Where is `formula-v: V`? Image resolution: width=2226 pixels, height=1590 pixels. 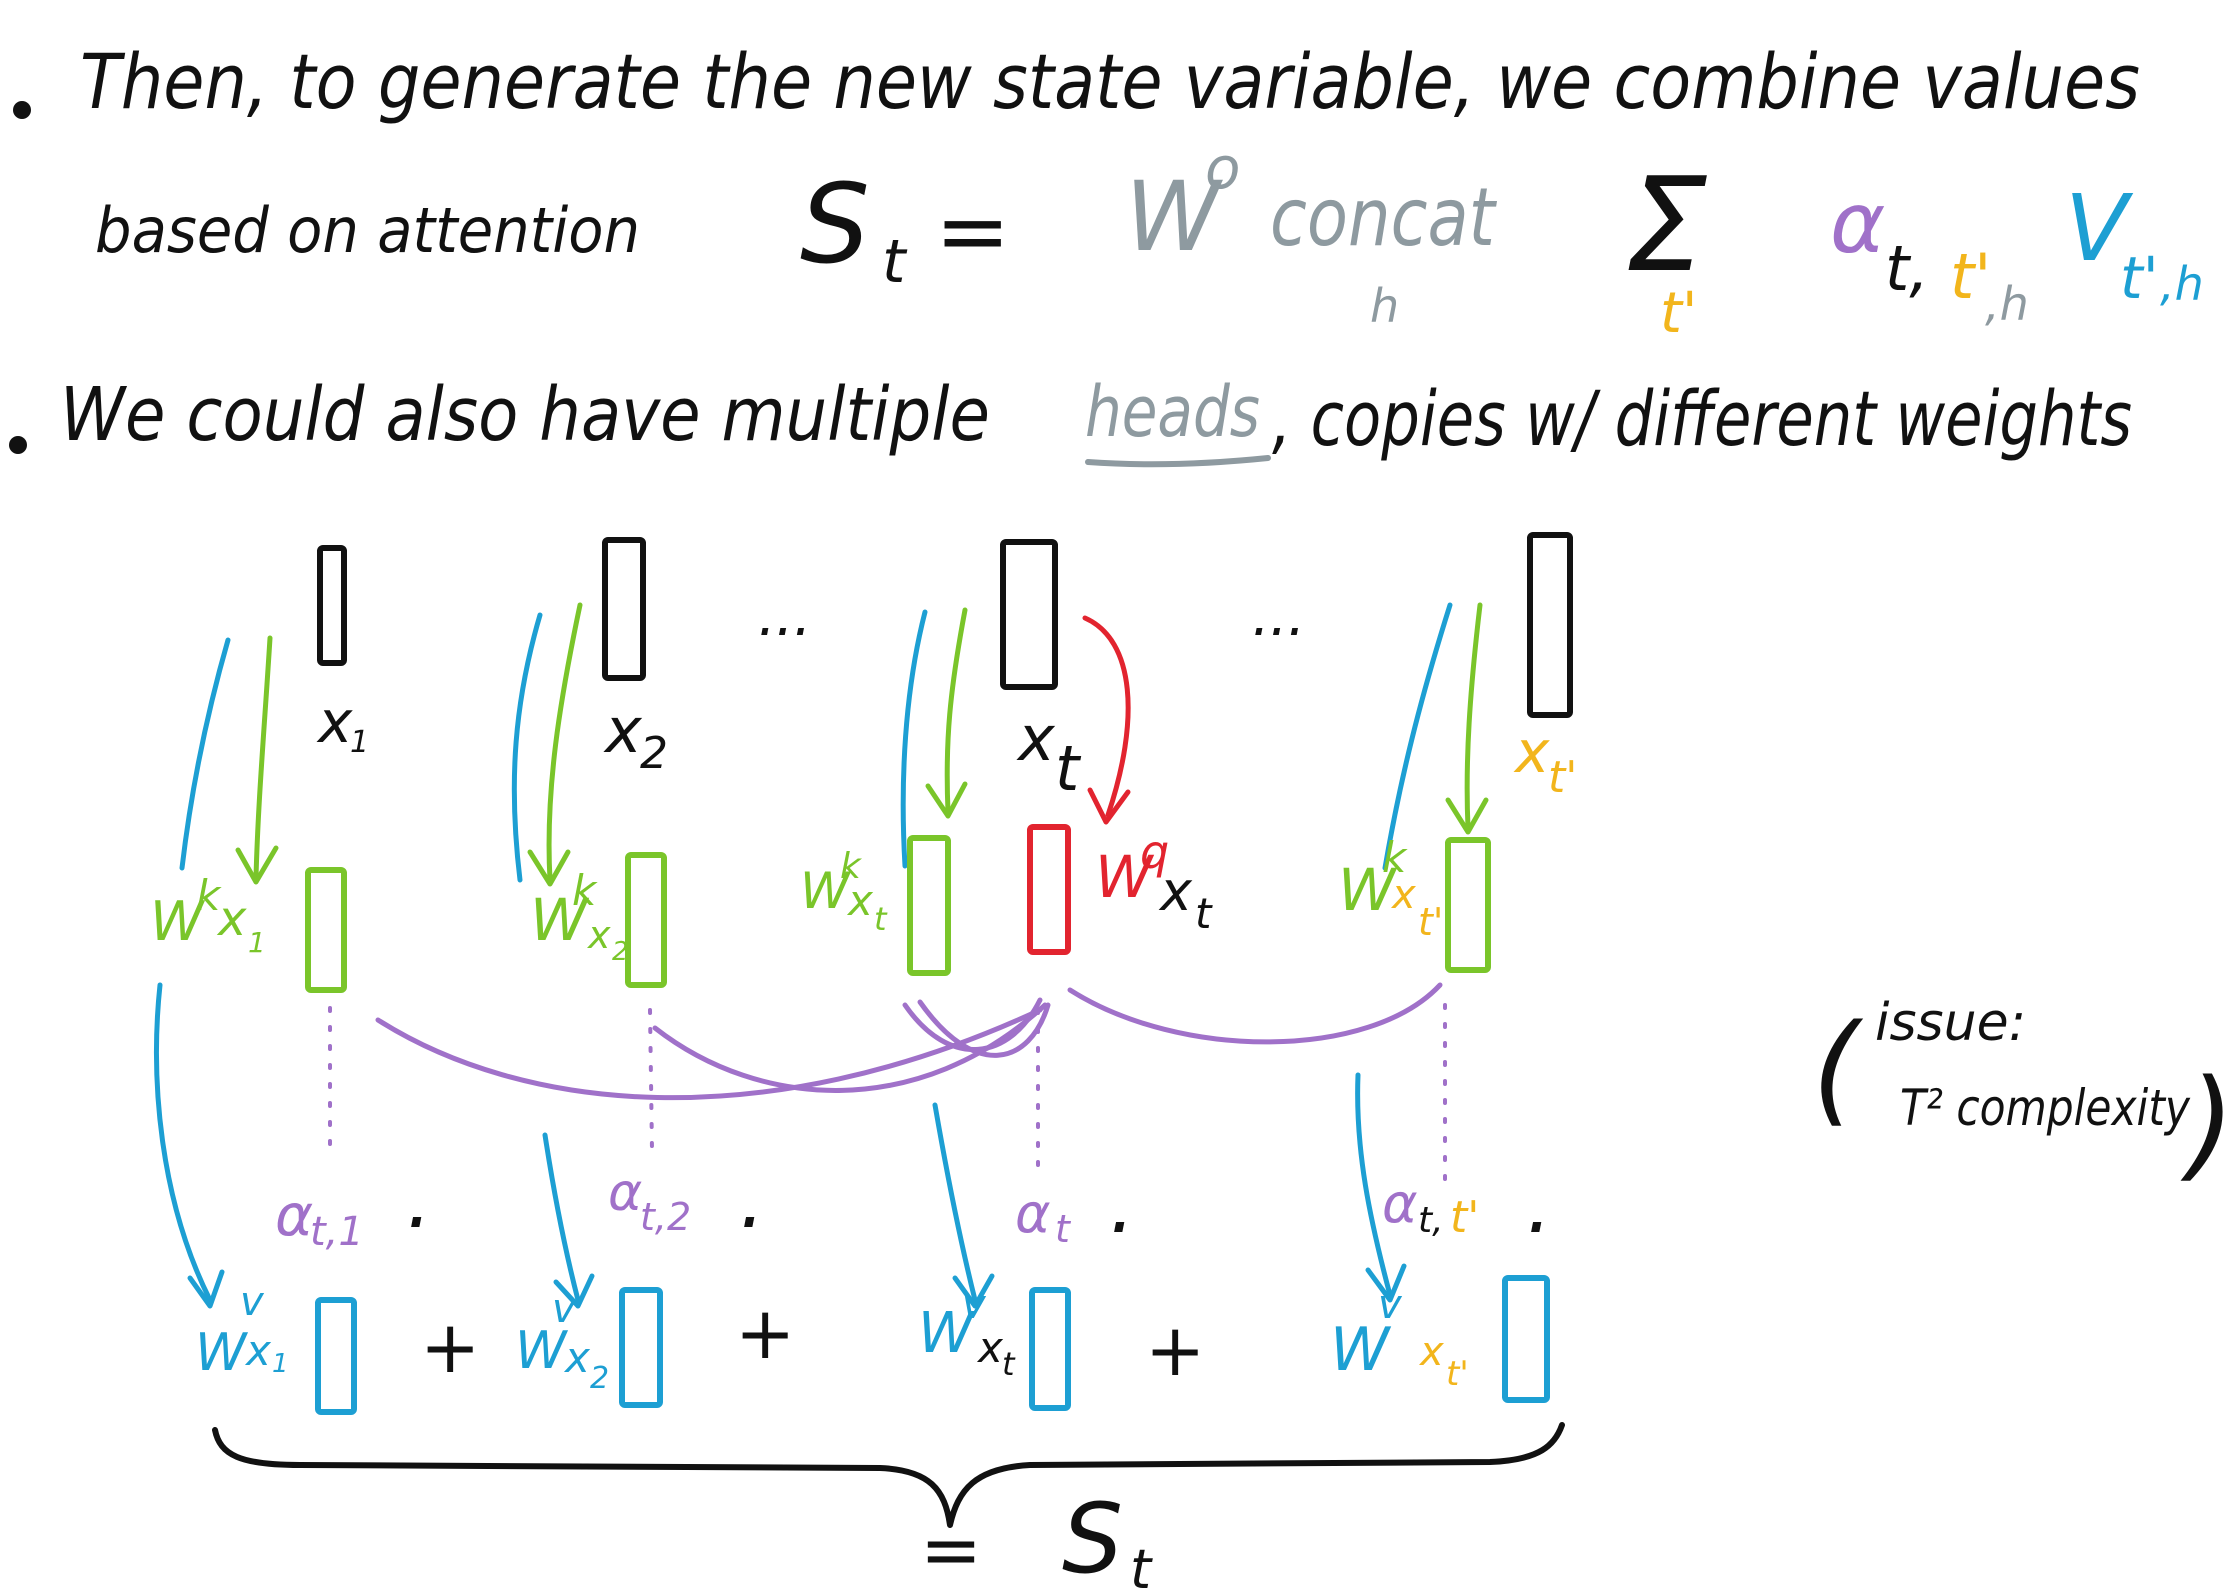 formula-v: V is located at coordinates (2099, 228).